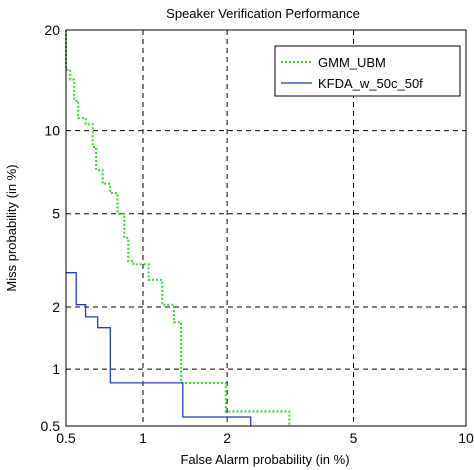 The image size is (474, 470). What do you see at coordinates (370, 83) in the screenshot?
I see `legend-label-kfda: KFDA_w_50c_50f` at bounding box center [370, 83].